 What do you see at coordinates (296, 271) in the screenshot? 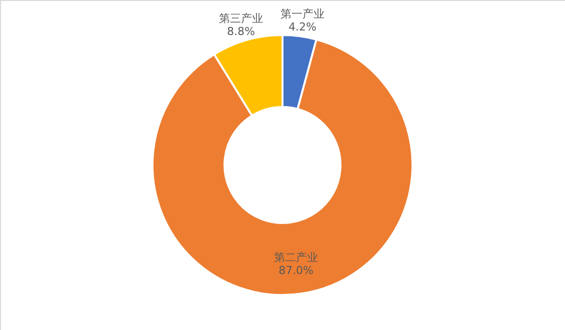
I see `data-label: 87.0%` at bounding box center [296, 271].